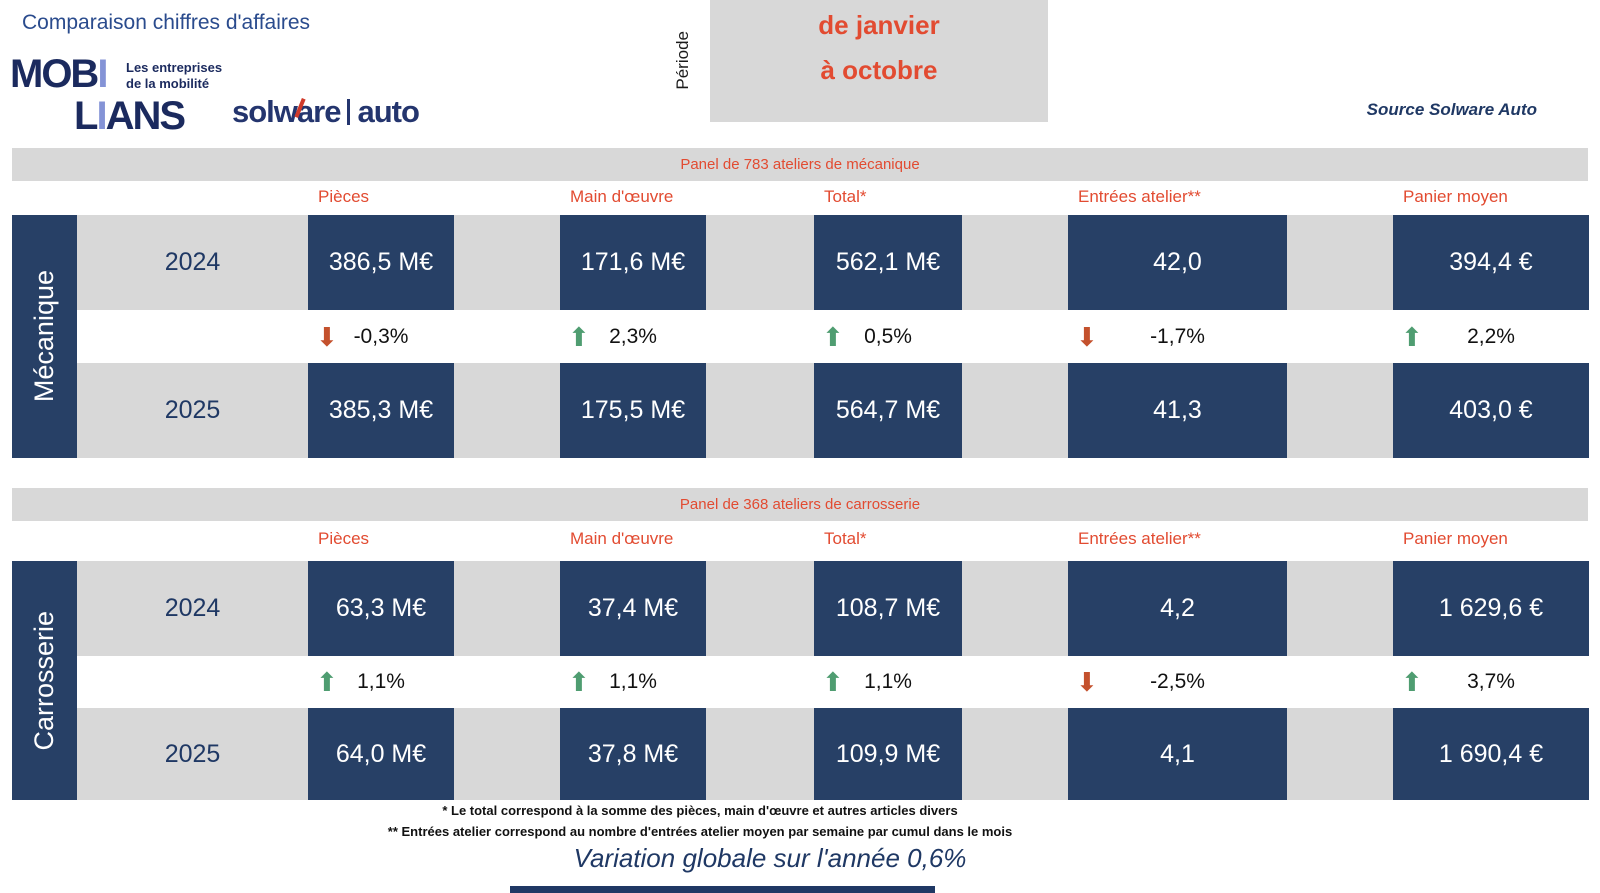  I want to click on panel-title-carrosserie: Panel de 368 ateliers de carrosserie, so click(800, 504).